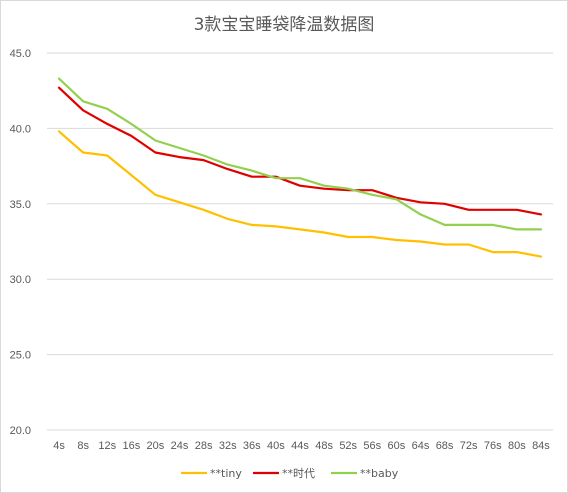  I want to click on y-tick-label: 30.0, so click(20, 280).